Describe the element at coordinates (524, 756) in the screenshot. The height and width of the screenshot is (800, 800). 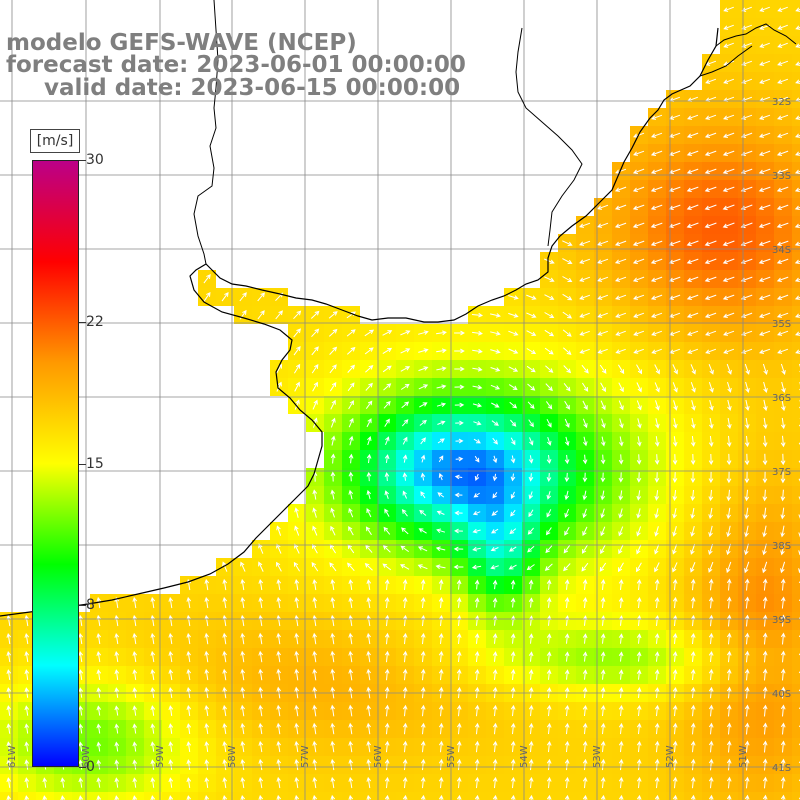
I see `longitude-label: 54W` at that location.